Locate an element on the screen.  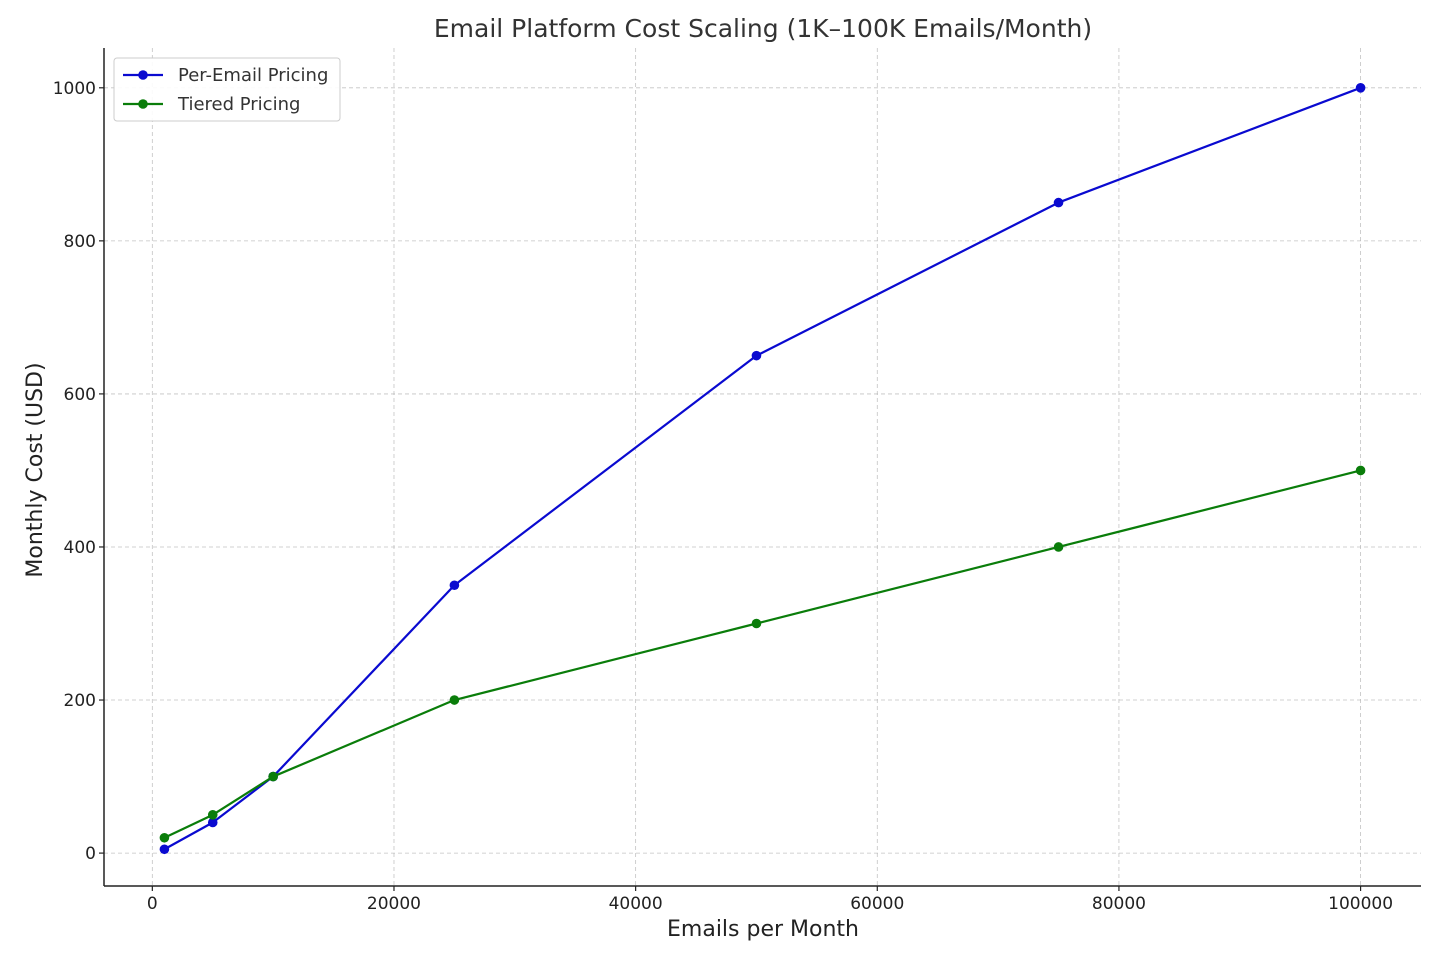
legend-item: Tiered Pricing is located at coordinates (211, 104).